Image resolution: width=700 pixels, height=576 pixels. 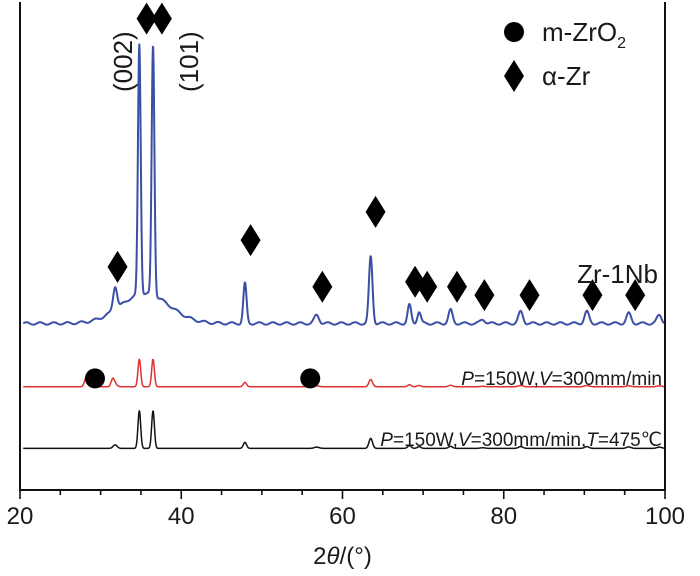 What do you see at coordinates (342, 516) in the screenshot?
I see `x-tick-label: 60` at bounding box center [342, 516].